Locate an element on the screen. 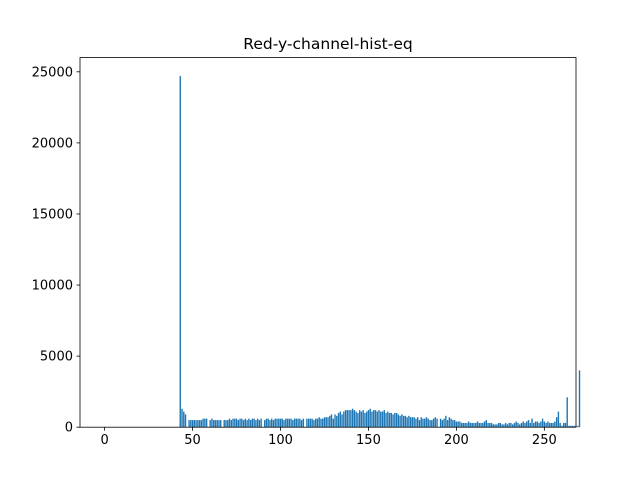  y-tick-label: 15000 is located at coordinates (52, 214).